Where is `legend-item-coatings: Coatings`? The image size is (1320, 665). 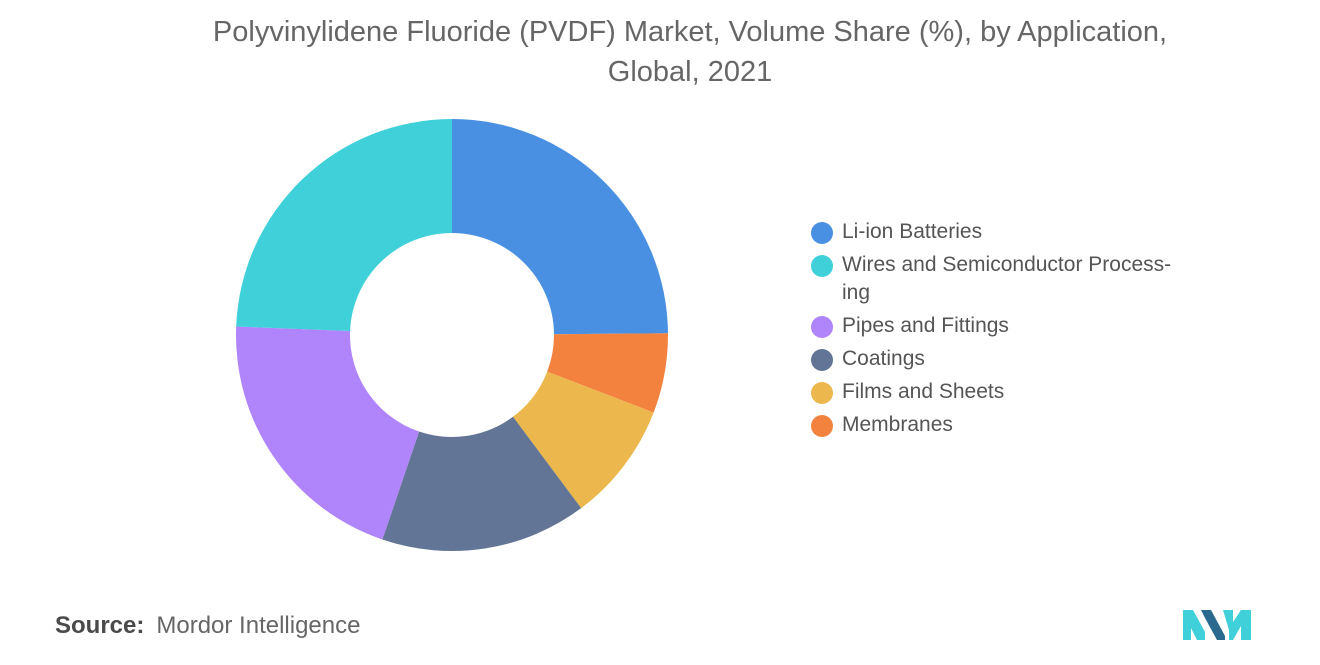
legend-item-coatings: Coatings is located at coordinates (1011, 359).